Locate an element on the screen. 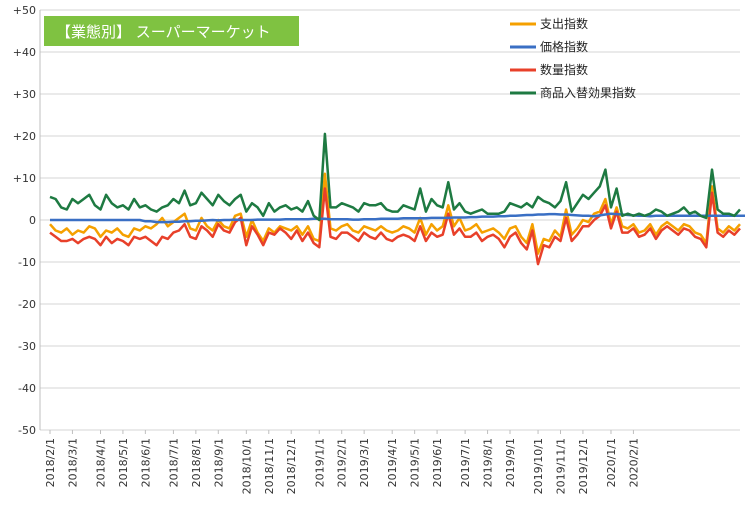 The image size is (745, 510). x-tick-label: 2018/6/1 is located at coordinates (145, 462).